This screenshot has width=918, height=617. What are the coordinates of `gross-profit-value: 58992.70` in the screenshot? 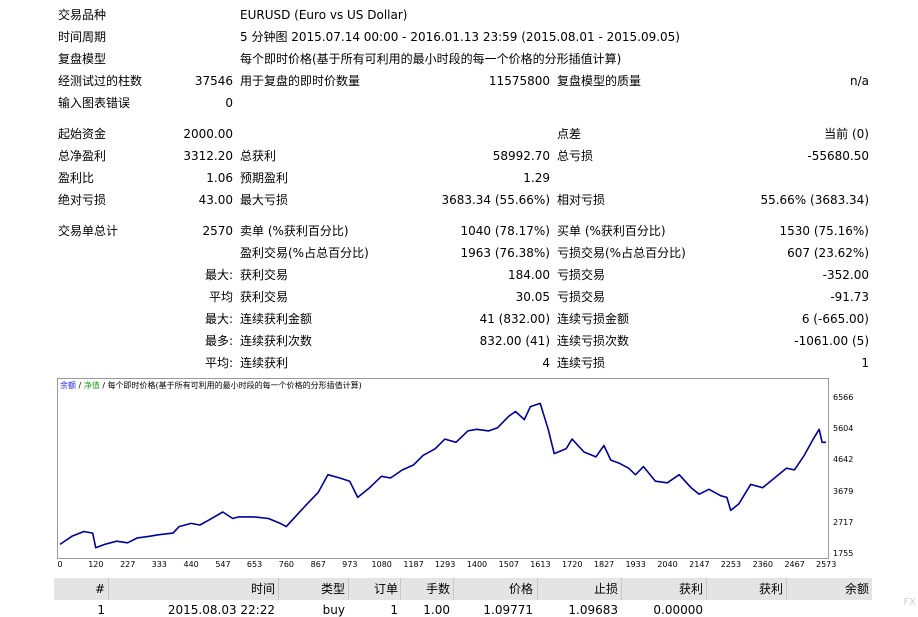 It's located at (521, 156).